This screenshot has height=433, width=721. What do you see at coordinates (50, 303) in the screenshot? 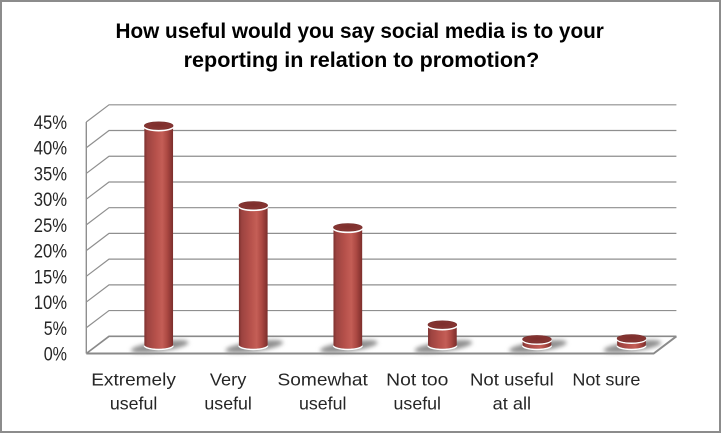
I see `svg-text: 10%` at bounding box center [50, 303].